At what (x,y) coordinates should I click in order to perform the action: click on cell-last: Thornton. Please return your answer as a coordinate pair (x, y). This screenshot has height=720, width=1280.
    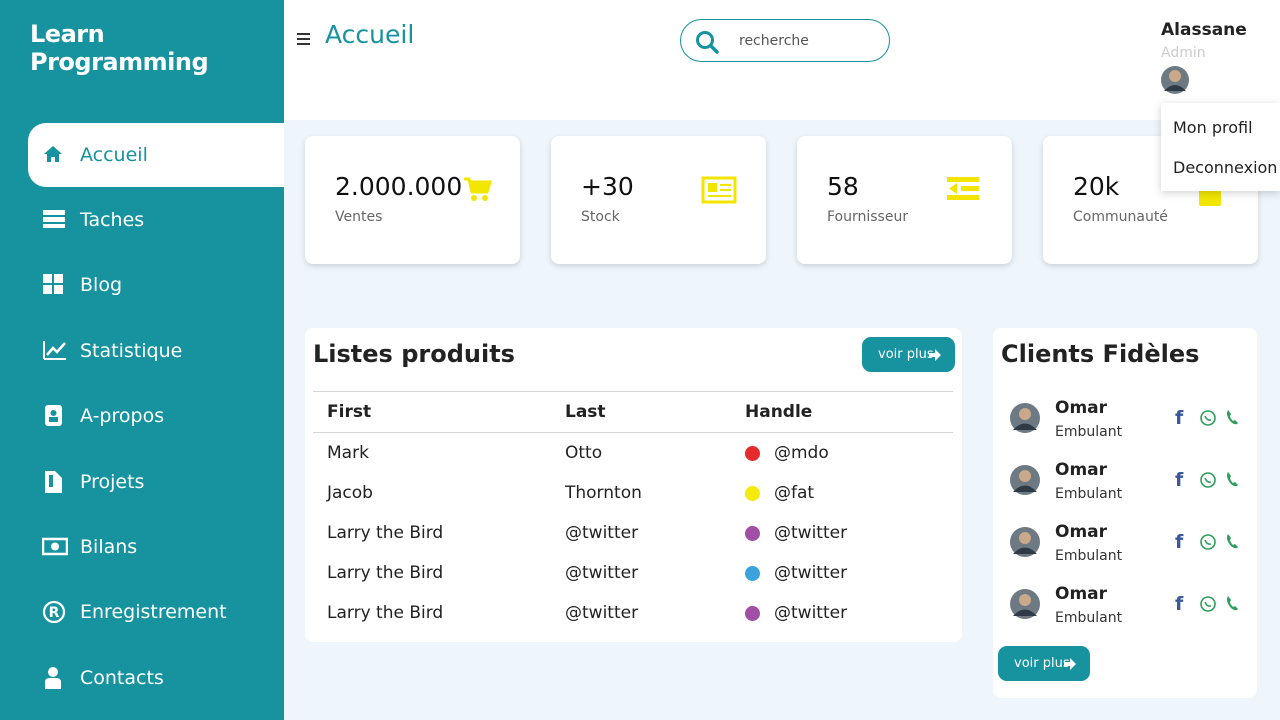
    Looking at the image, I should click on (603, 493).